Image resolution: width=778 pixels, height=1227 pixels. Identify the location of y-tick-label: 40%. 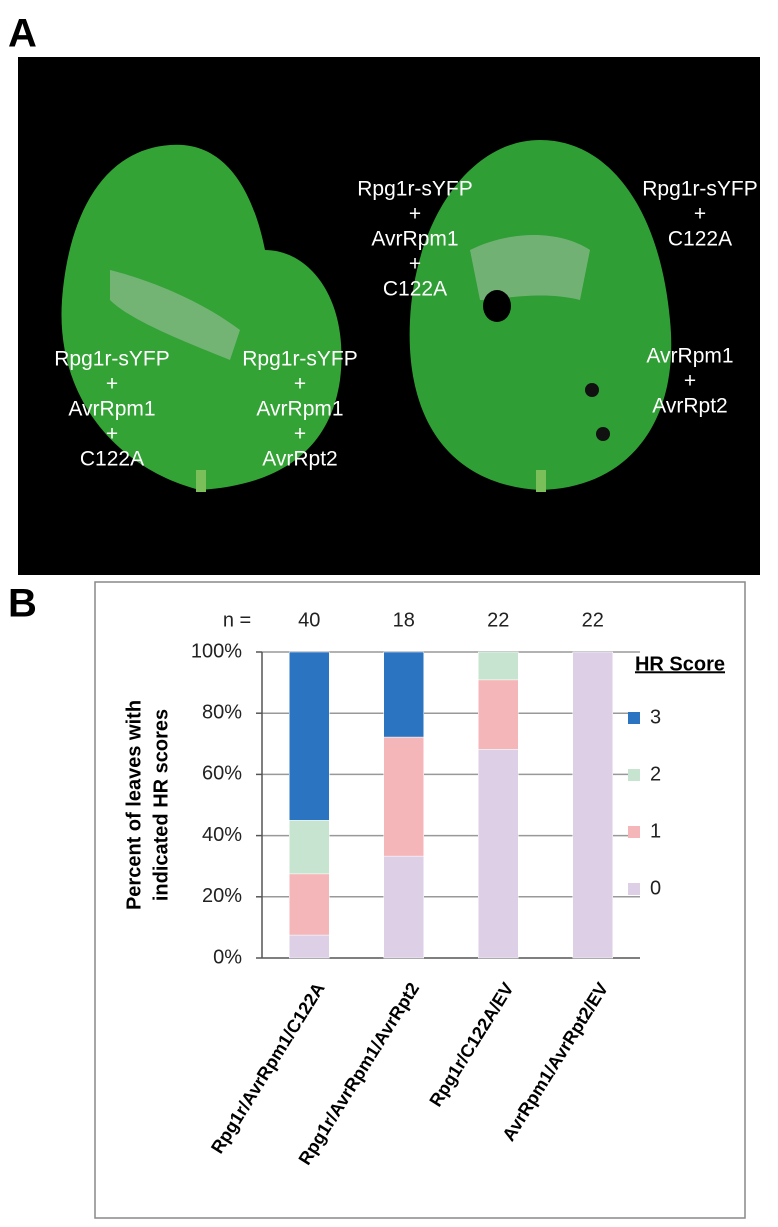
(222, 835).